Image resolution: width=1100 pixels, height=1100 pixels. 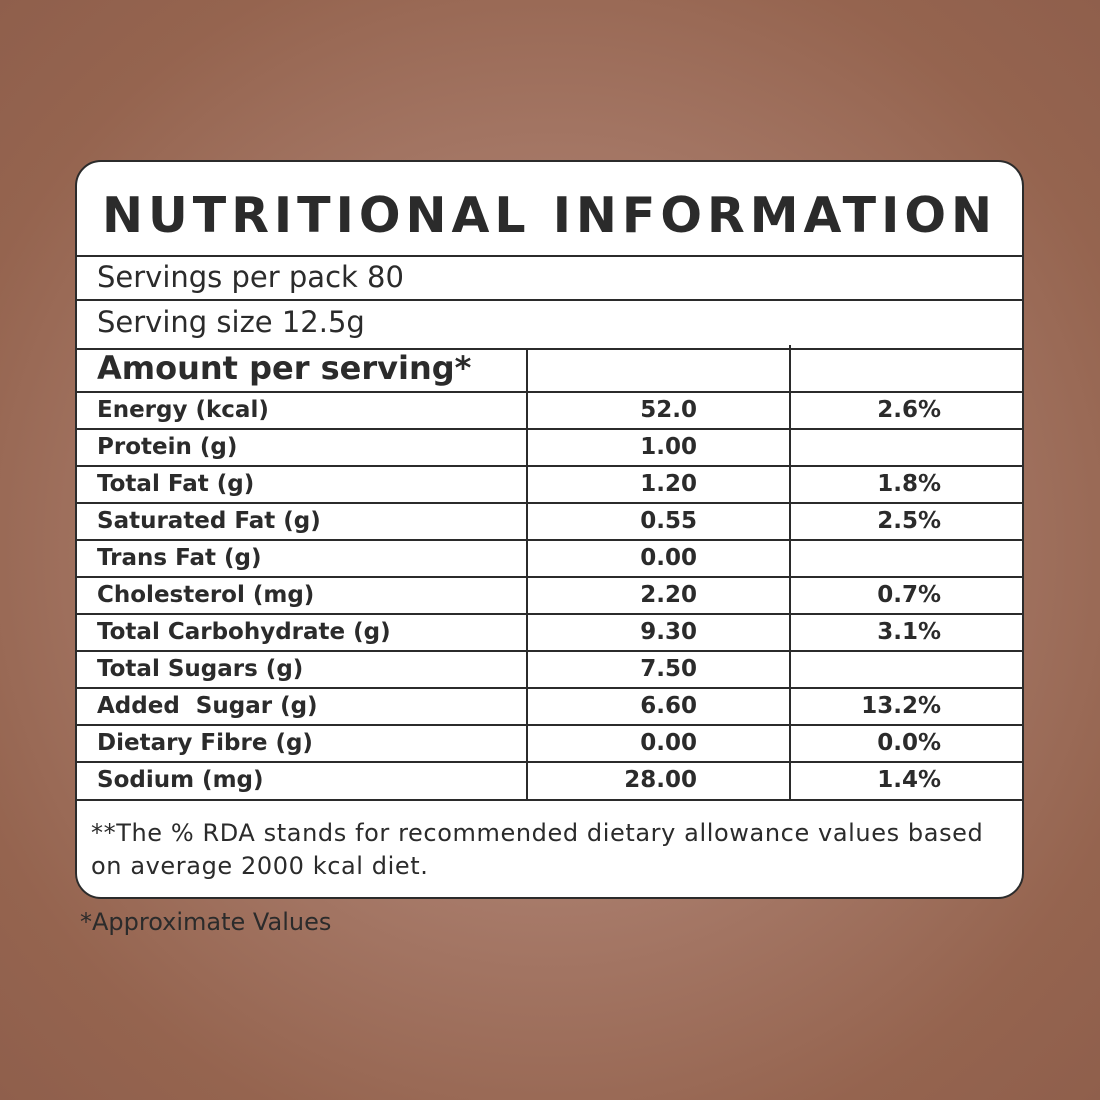 What do you see at coordinates (231, 322) in the screenshot?
I see `serving-size: Serving size 12.5g` at bounding box center [231, 322].